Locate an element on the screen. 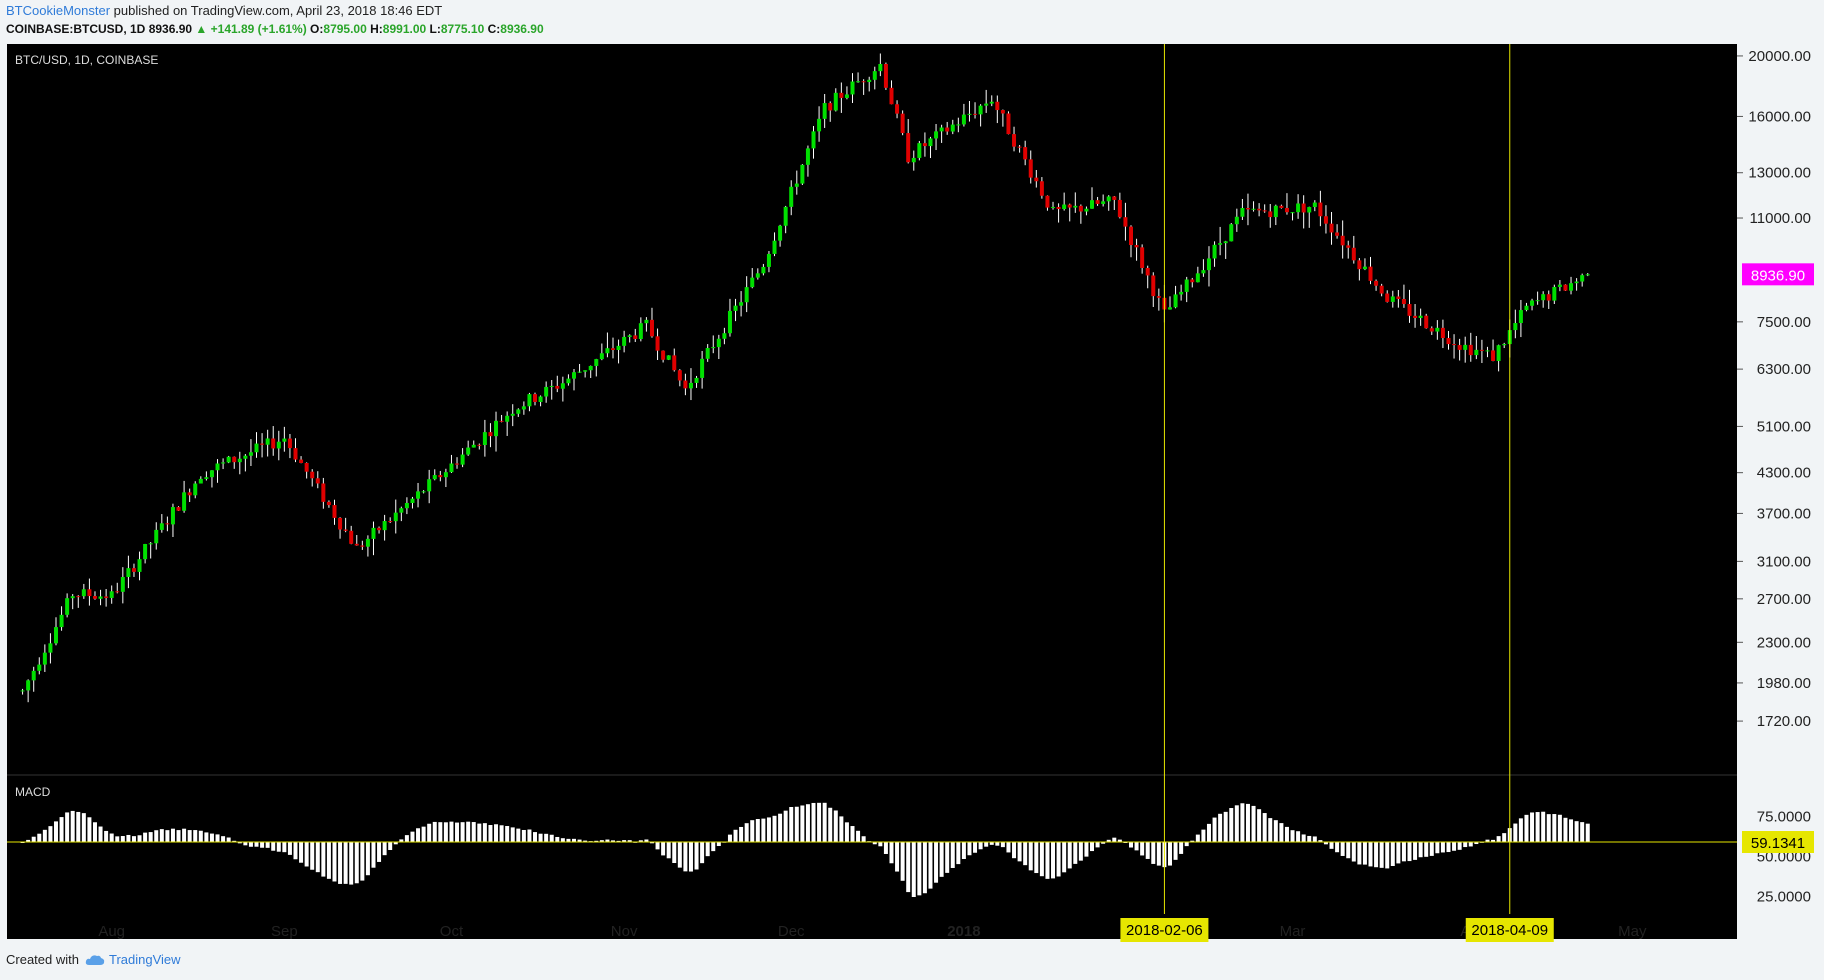 The image size is (1824, 980). price-change: ▲ +141.89 (+1.61%) is located at coordinates (251, 29).